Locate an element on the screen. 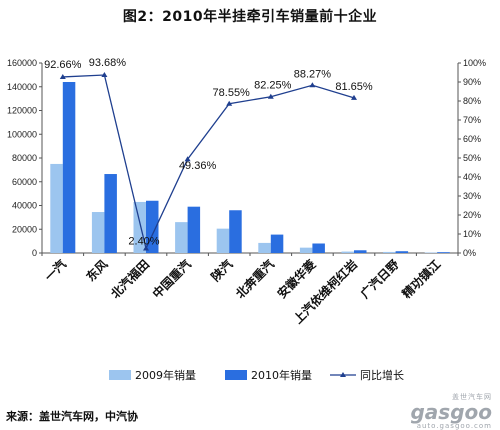  category-label: 北奔重汽 is located at coordinates (254, 279).